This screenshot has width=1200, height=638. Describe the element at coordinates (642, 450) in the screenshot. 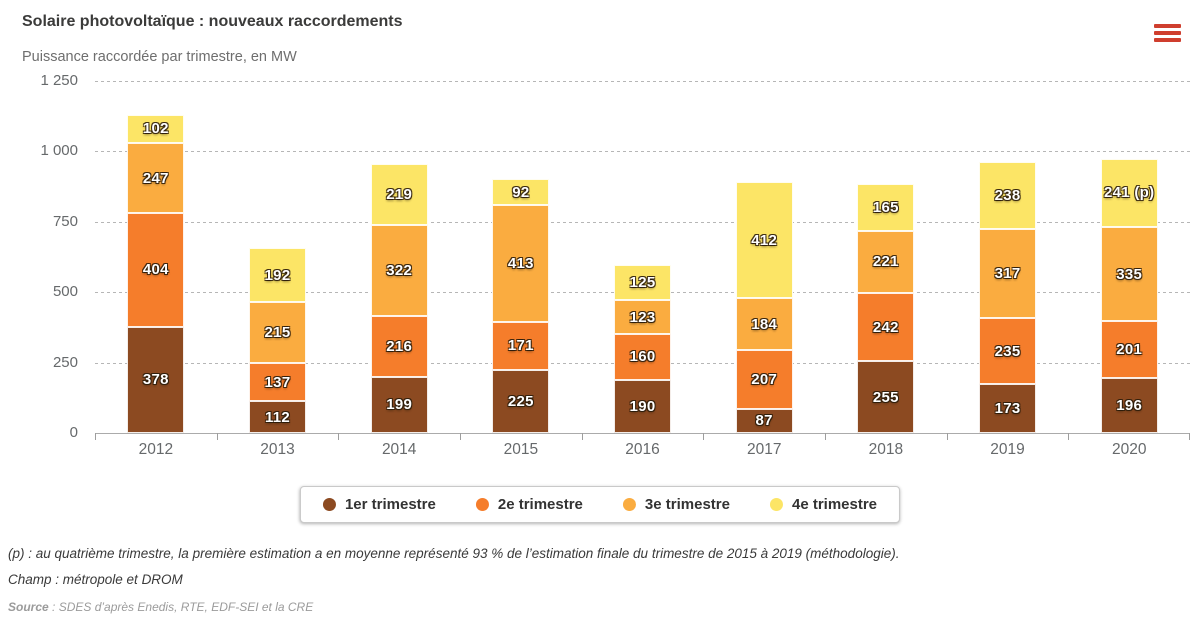

I see `x-axis-labels: 2012 2013 2014 2015 2016 2017 2018 2019 2020` at that location.